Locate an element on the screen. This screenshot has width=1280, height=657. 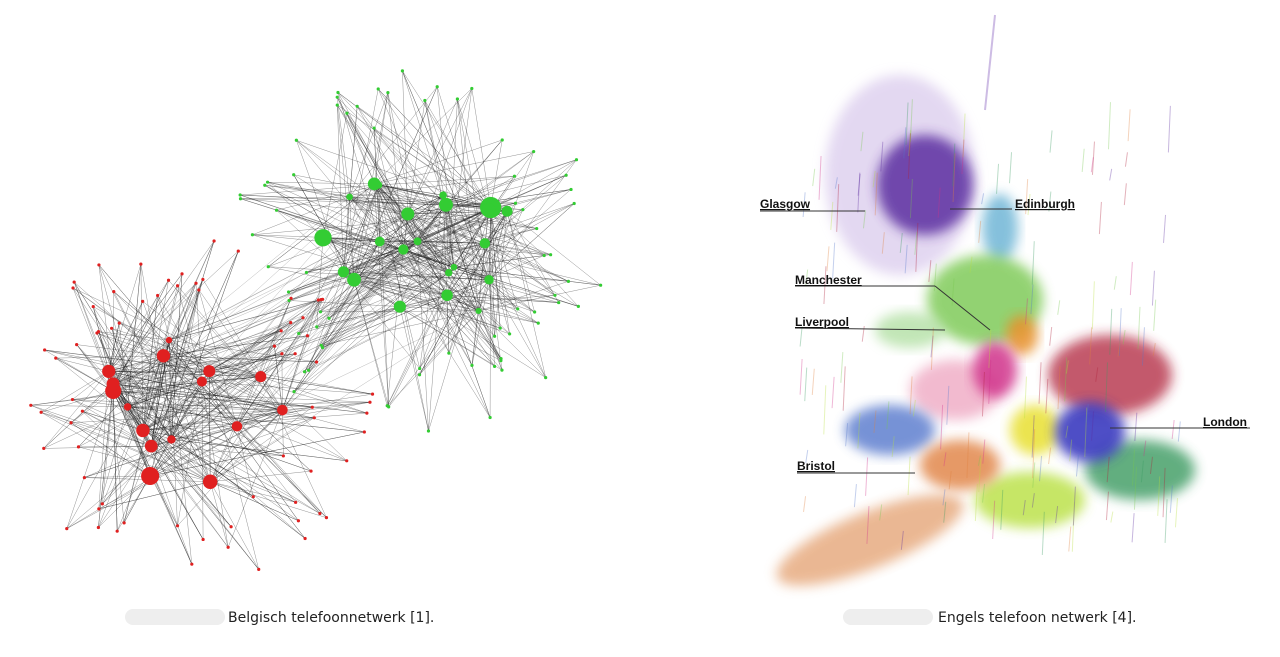
map-label: Manchester is located at coordinates (828, 280).